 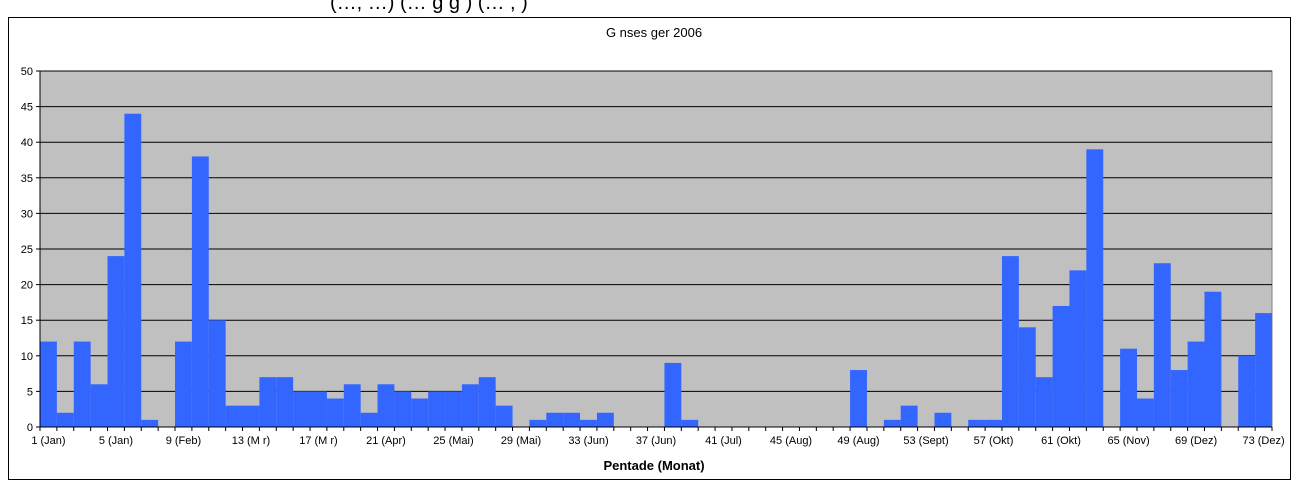 What do you see at coordinates (251, 441) in the screenshot?
I see `x-tick-label: 13 (M r)` at bounding box center [251, 441].